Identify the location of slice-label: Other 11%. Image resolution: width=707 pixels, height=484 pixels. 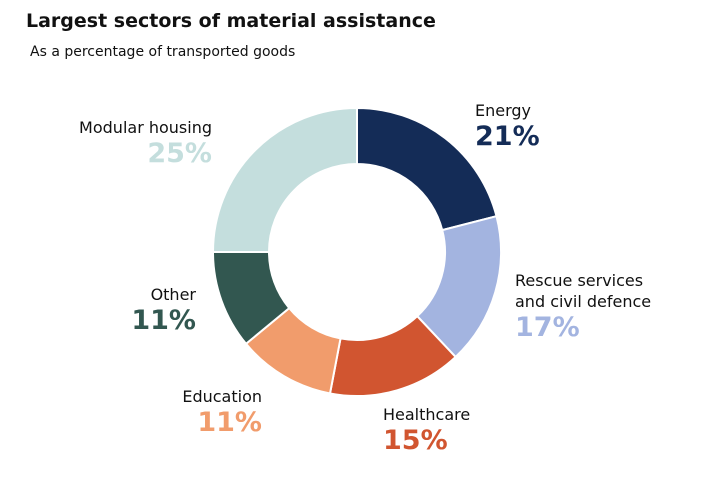
(163, 310).